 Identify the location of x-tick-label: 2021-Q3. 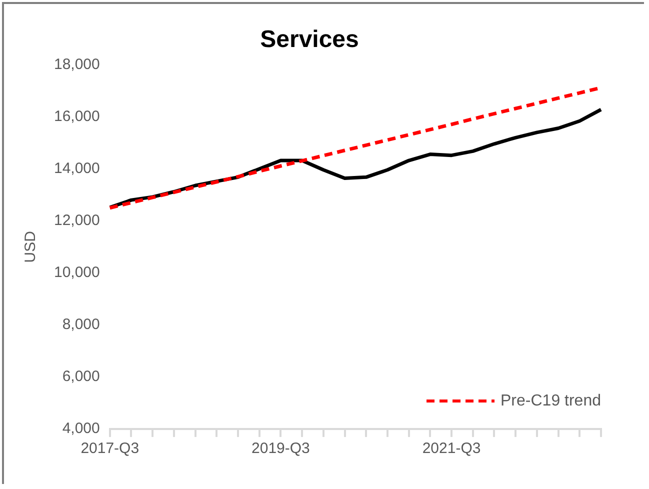
(451, 449).